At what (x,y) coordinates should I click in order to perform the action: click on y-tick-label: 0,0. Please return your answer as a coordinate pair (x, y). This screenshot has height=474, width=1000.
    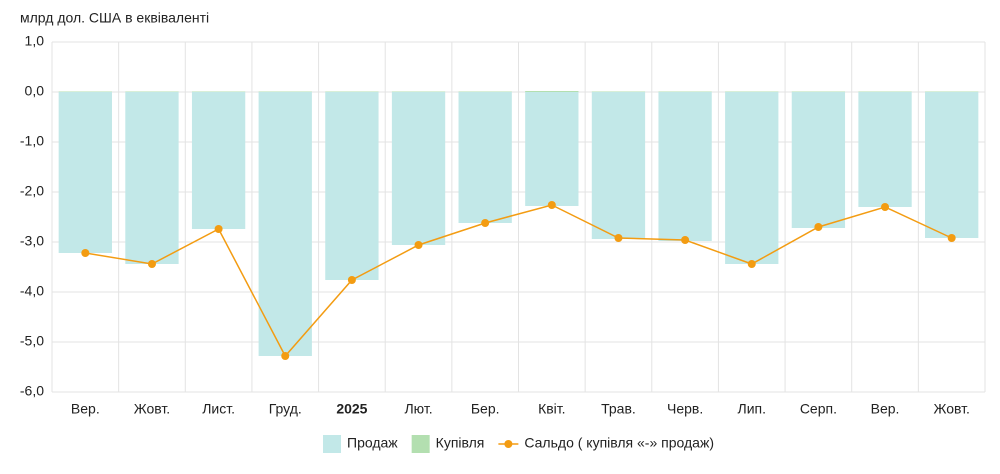
    Looking at the image, I should click on (35, 91).